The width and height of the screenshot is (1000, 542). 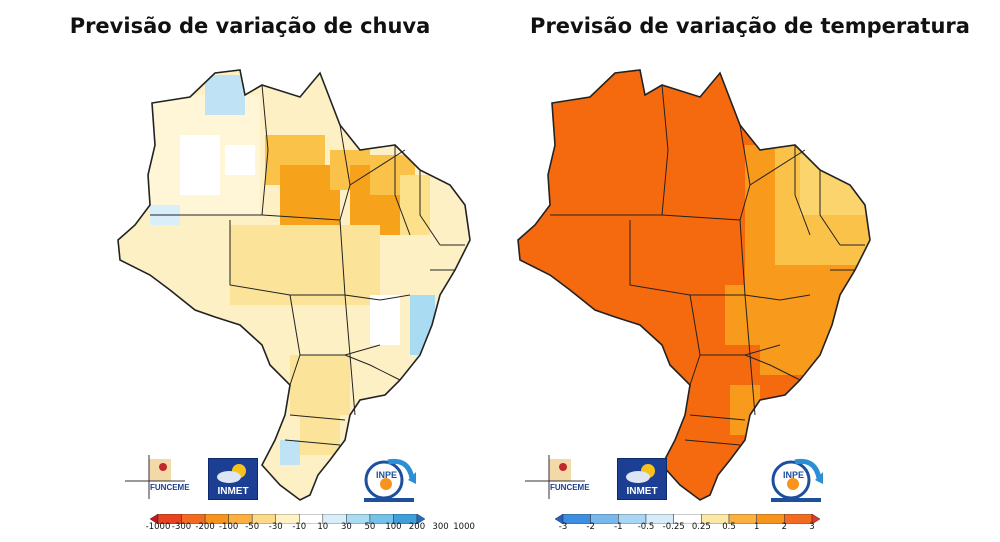 What do you see at coordinates (673, 527) in the screenshot?
I see `colorbar-tick-label: -0.25` at bounding box center [673, 527].